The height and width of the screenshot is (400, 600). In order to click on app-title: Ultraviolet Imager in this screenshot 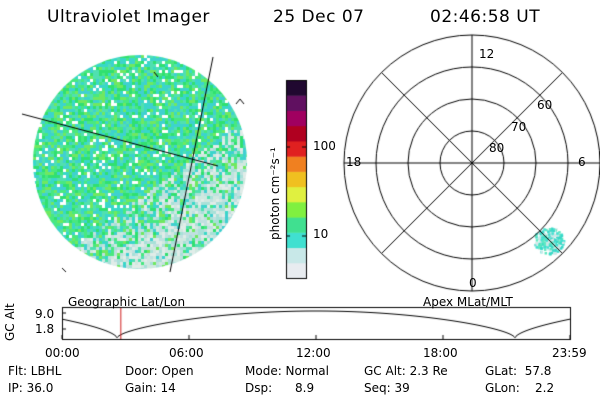, I will do `click(128, 17)`.